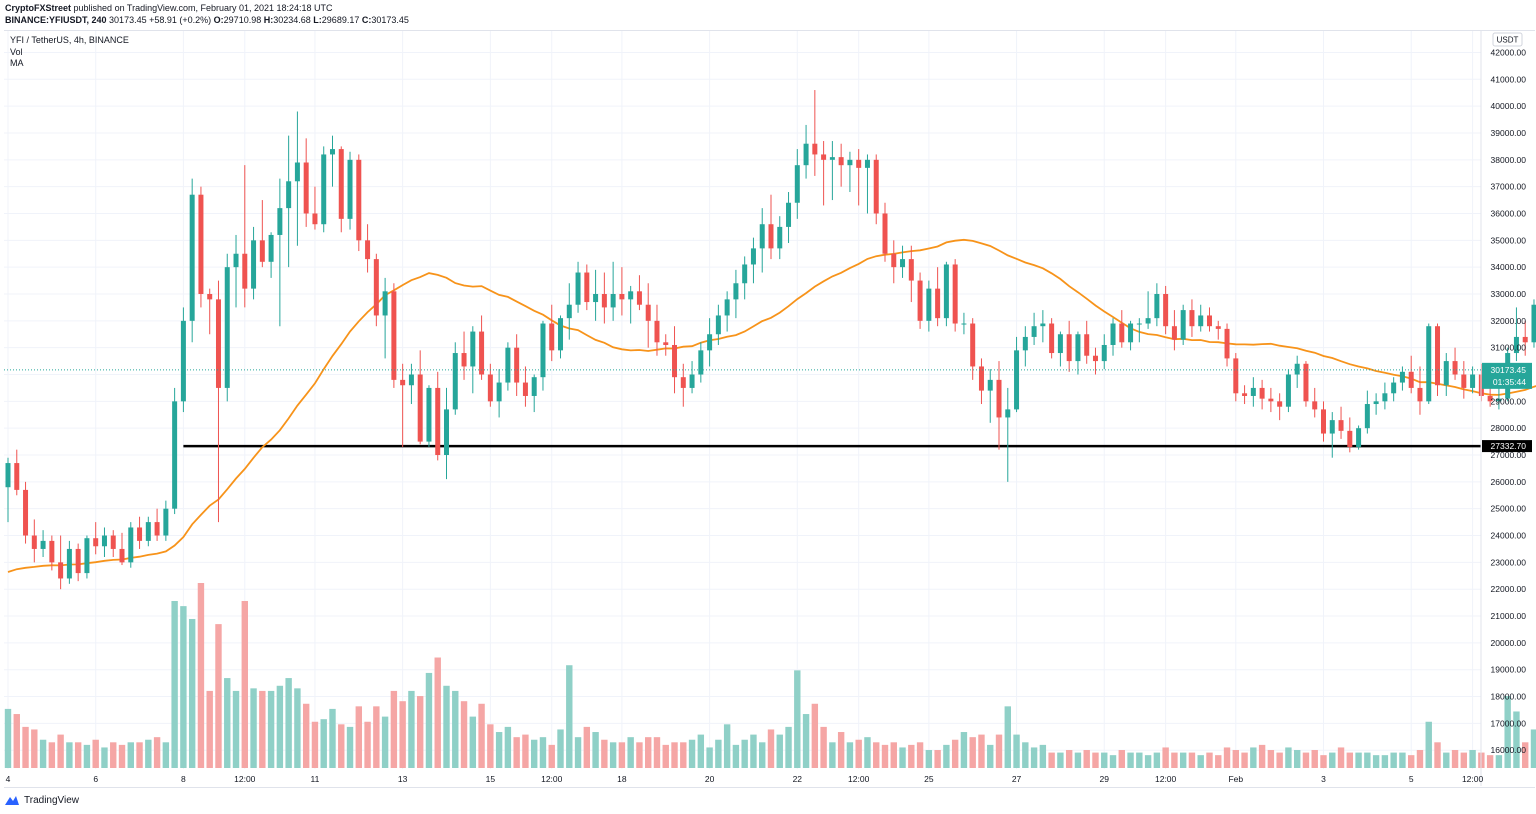 Image resolution: width=1536 pixels, height=814 pixels. Describe the element at coordinates (17, 63) in the screenshot. I see `legend-ma: MA` at that location.